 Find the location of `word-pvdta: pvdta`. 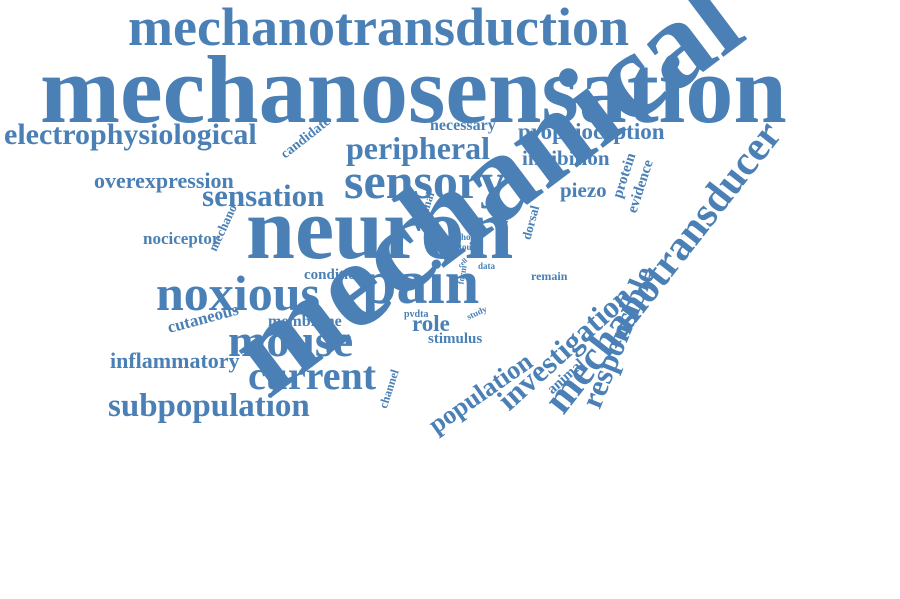

word-pvdta: pvdta is located at coordinates (416, 314).